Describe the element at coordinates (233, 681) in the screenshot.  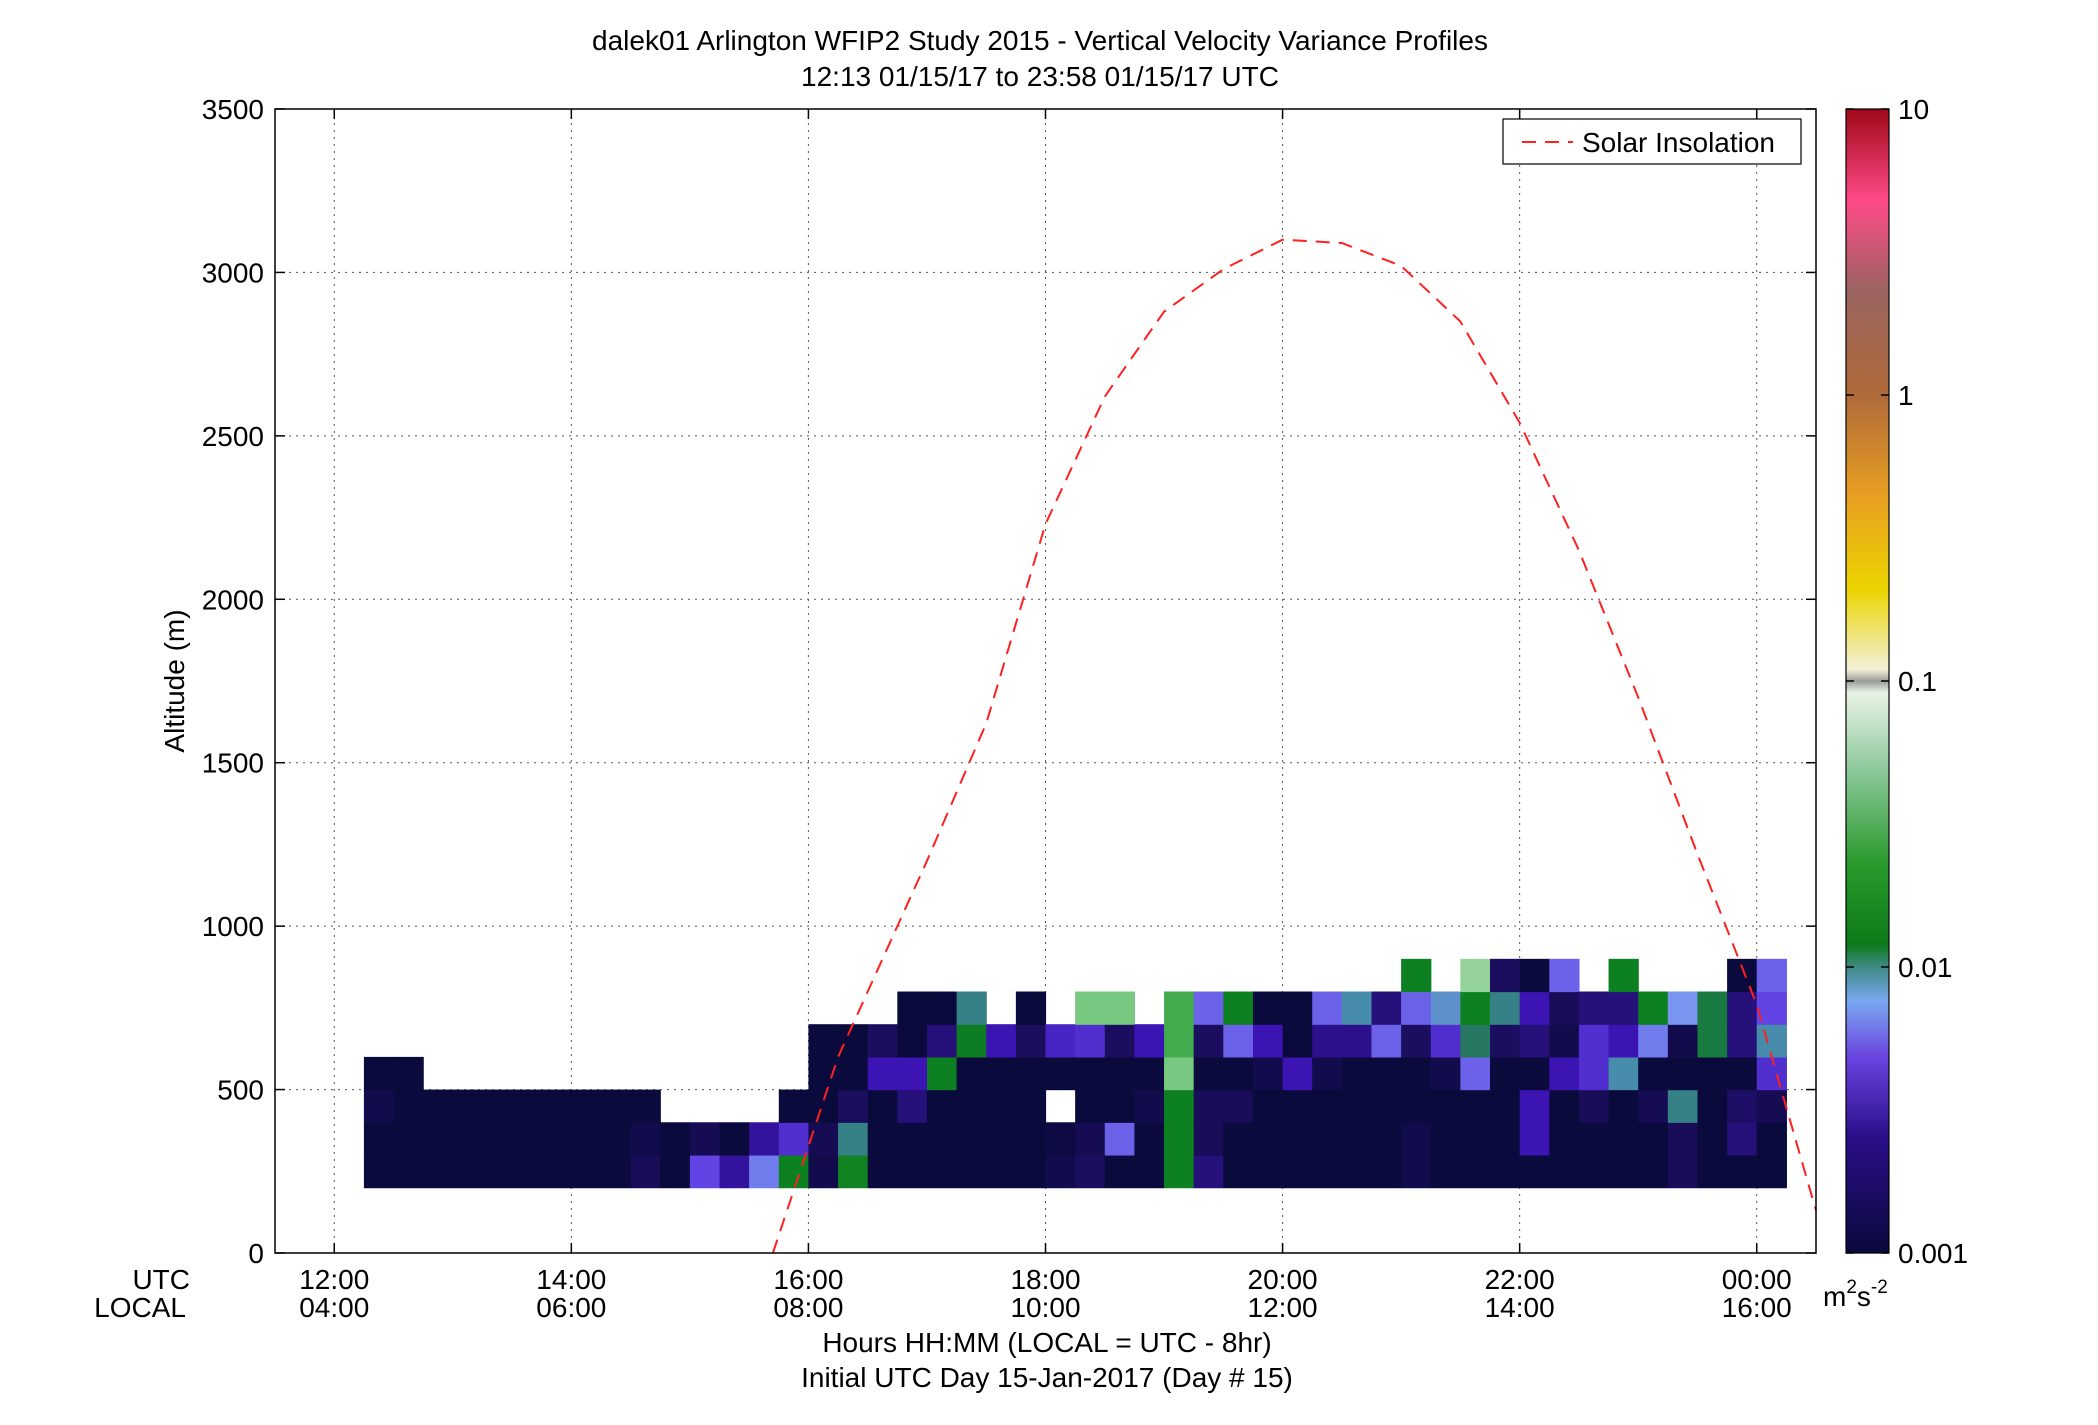
I see `y-tick-labels: 0 500 1000 1500 2000 2500 3000 3500` at that location.